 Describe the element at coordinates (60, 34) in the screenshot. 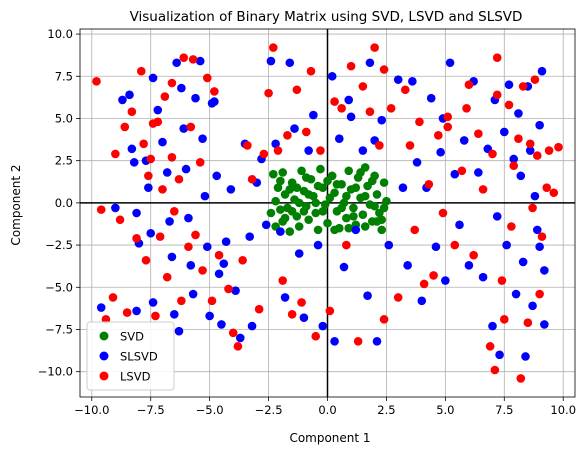

I see `y-tick-label: 10.0` at that location.